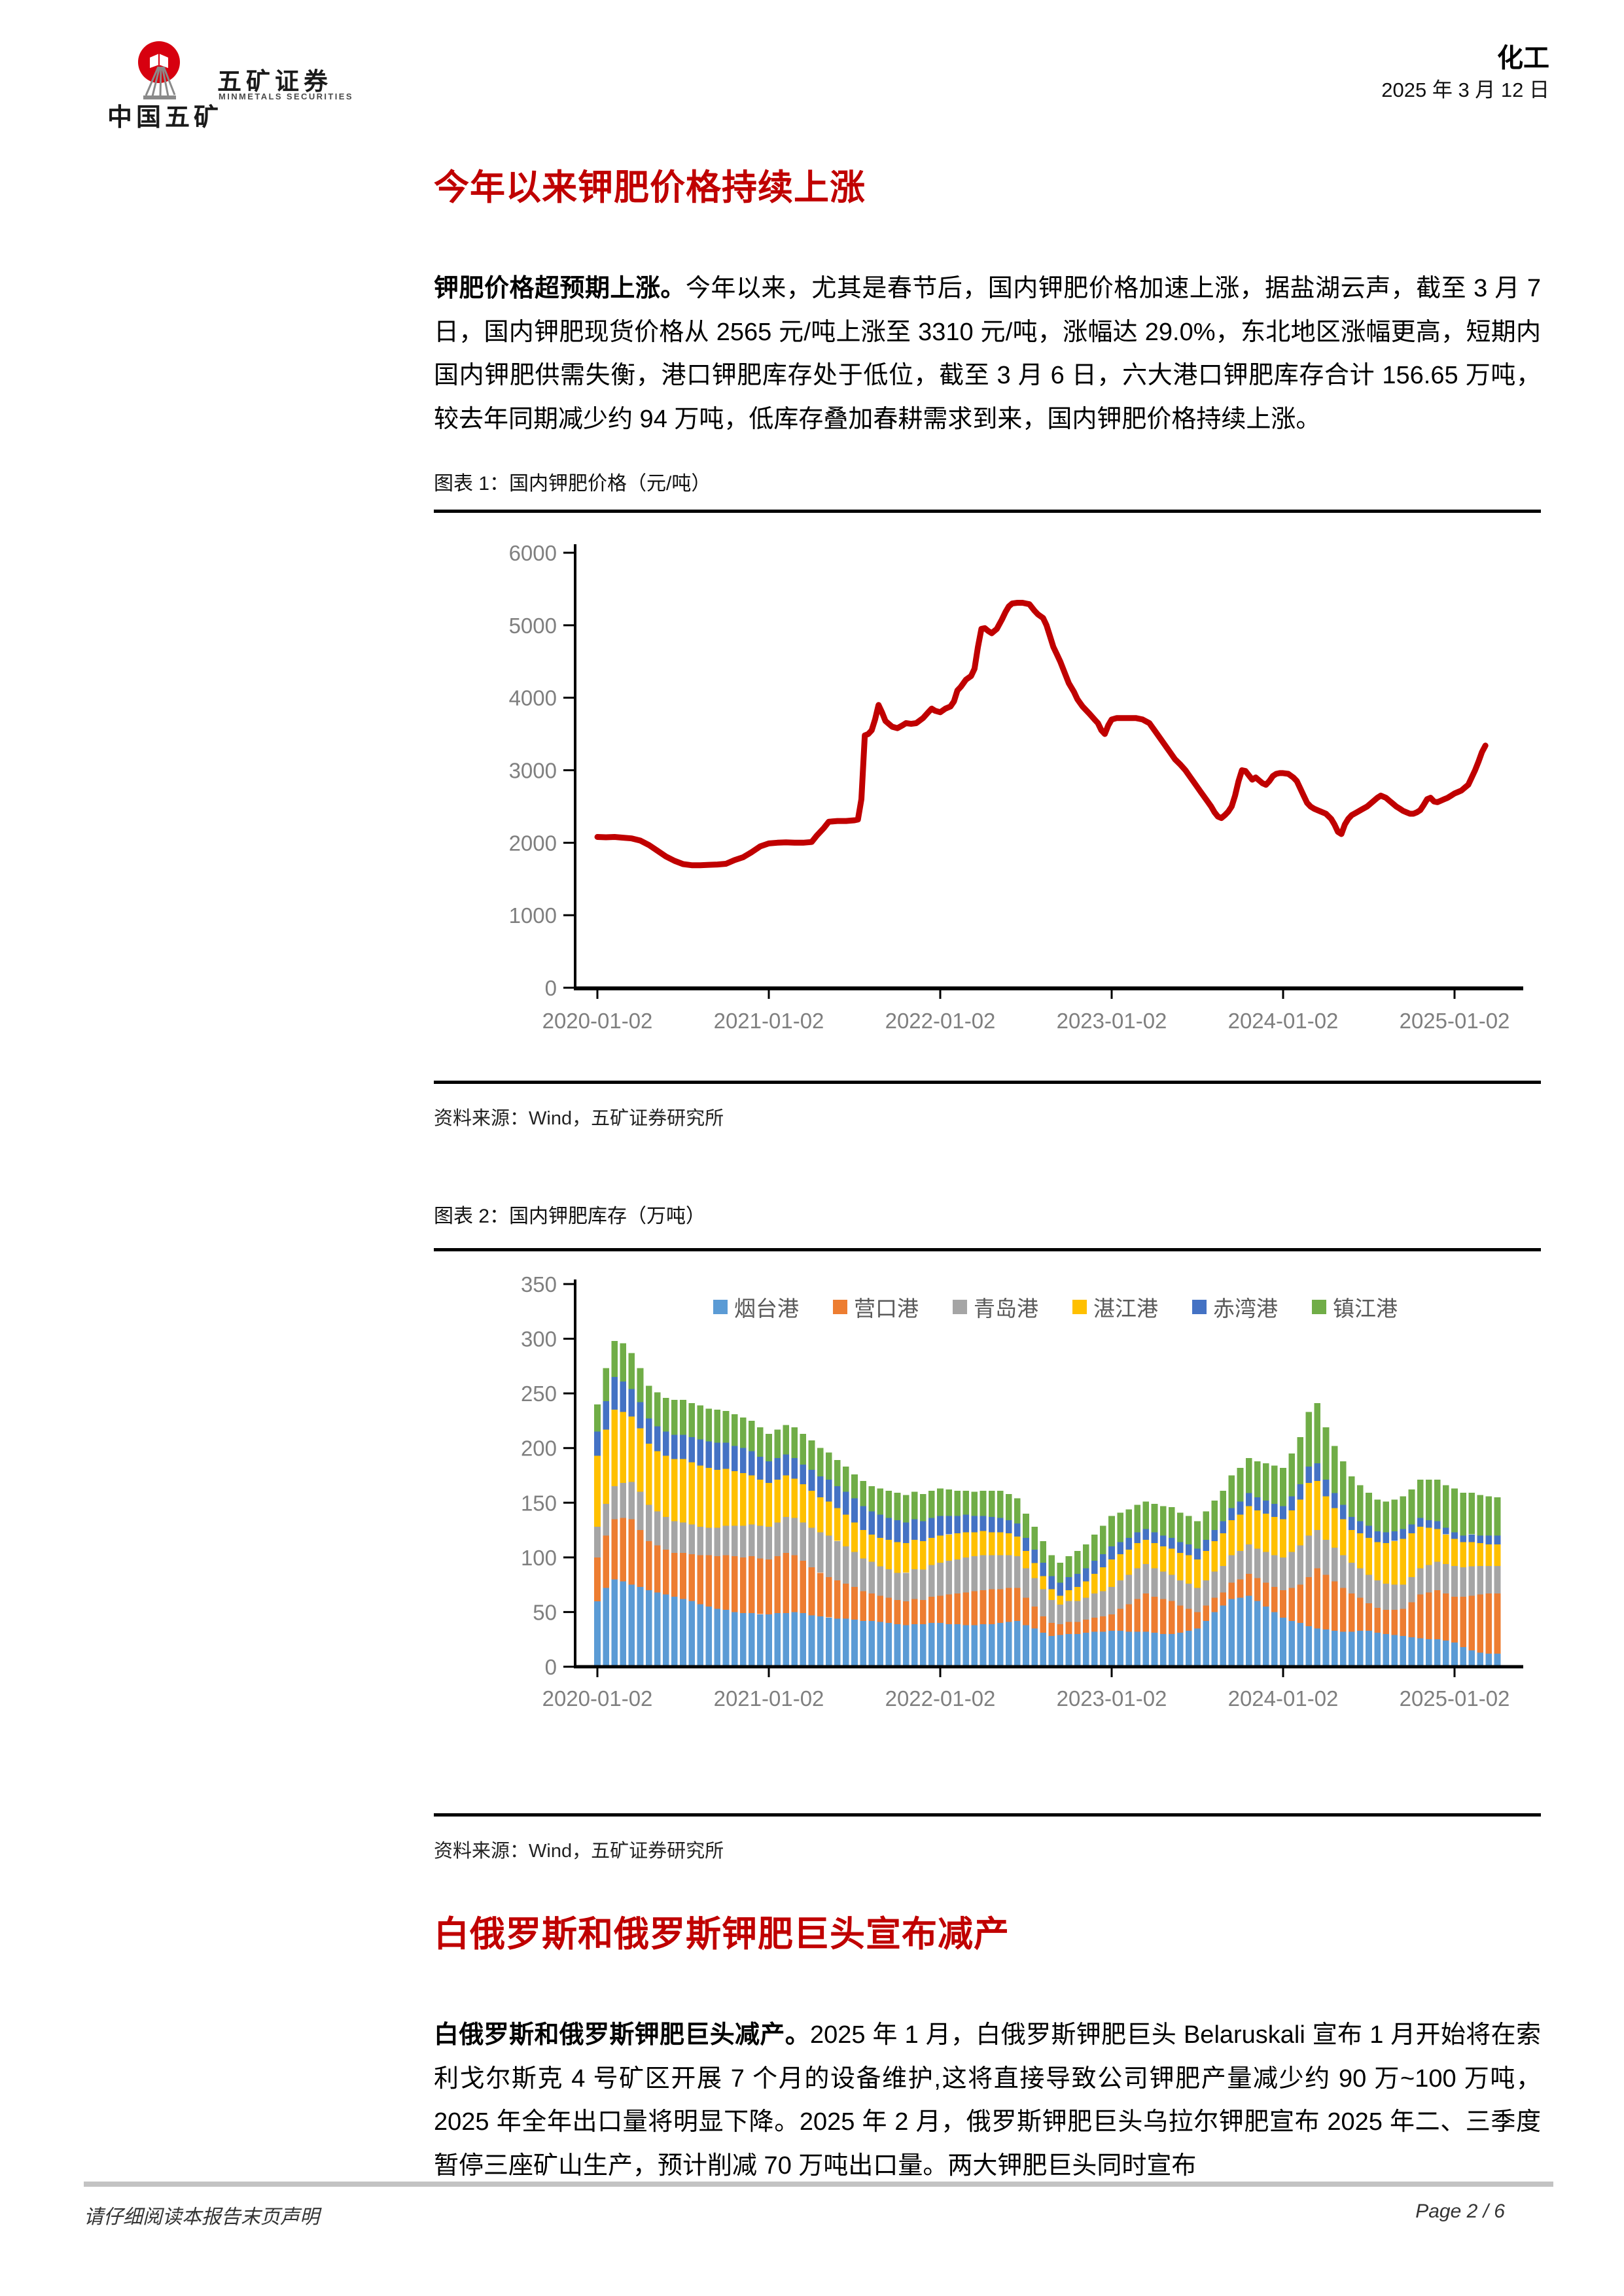 The height and width of the screenshot is (2296, 1624). I want to click on figure2-source: 资料来源：Wind，五矿证券研究所, so click(579, 1851).